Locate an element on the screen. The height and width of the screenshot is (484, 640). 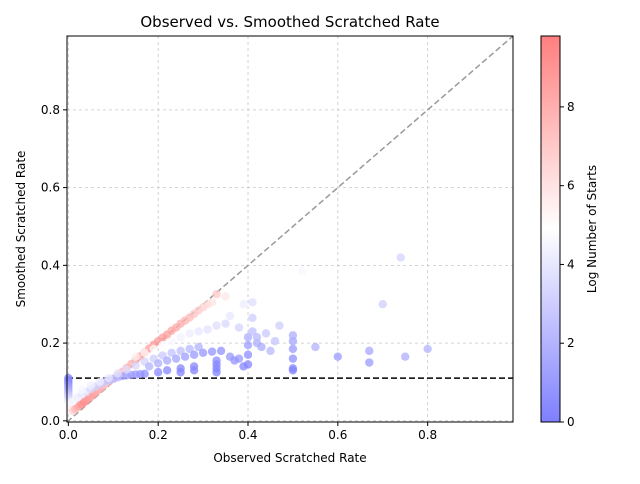
y-tick-label-3: 0.6 is located at coordinates (50, 188).